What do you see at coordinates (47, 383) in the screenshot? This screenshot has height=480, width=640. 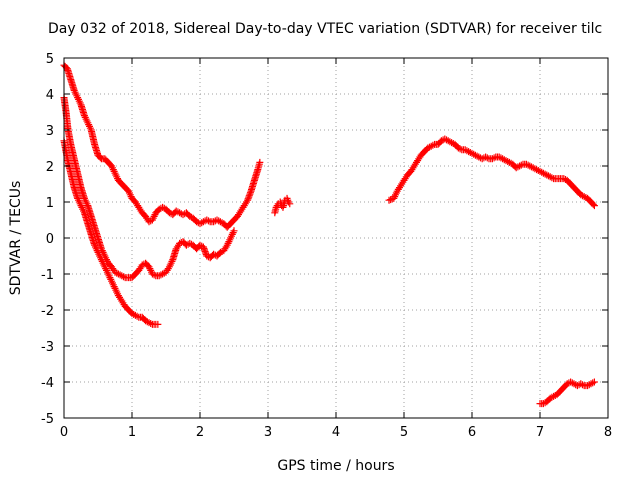 I see `y-tick-label: -4` at bounding box center [47, 383].